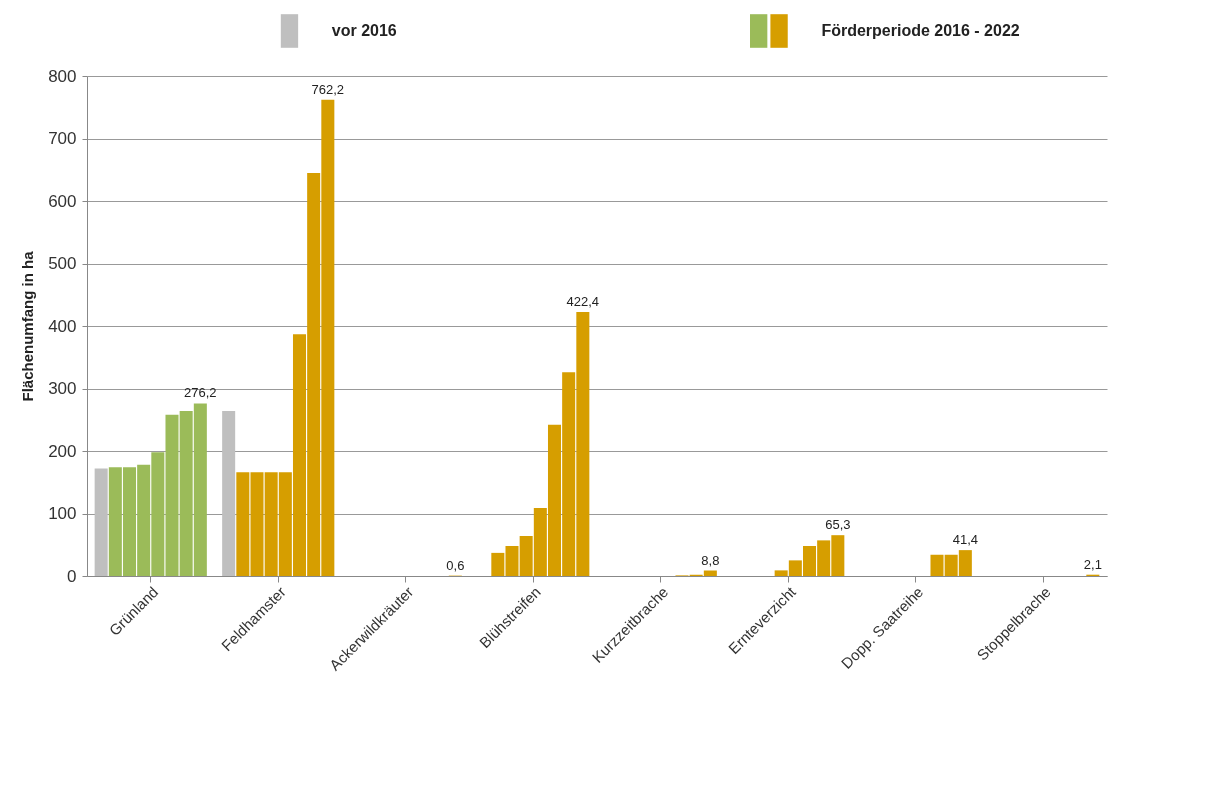 The image size is (1212, 785). Describe the element at coordinates (62, 201) in the screenshot. I see `y-tick-label: 600` at that location.